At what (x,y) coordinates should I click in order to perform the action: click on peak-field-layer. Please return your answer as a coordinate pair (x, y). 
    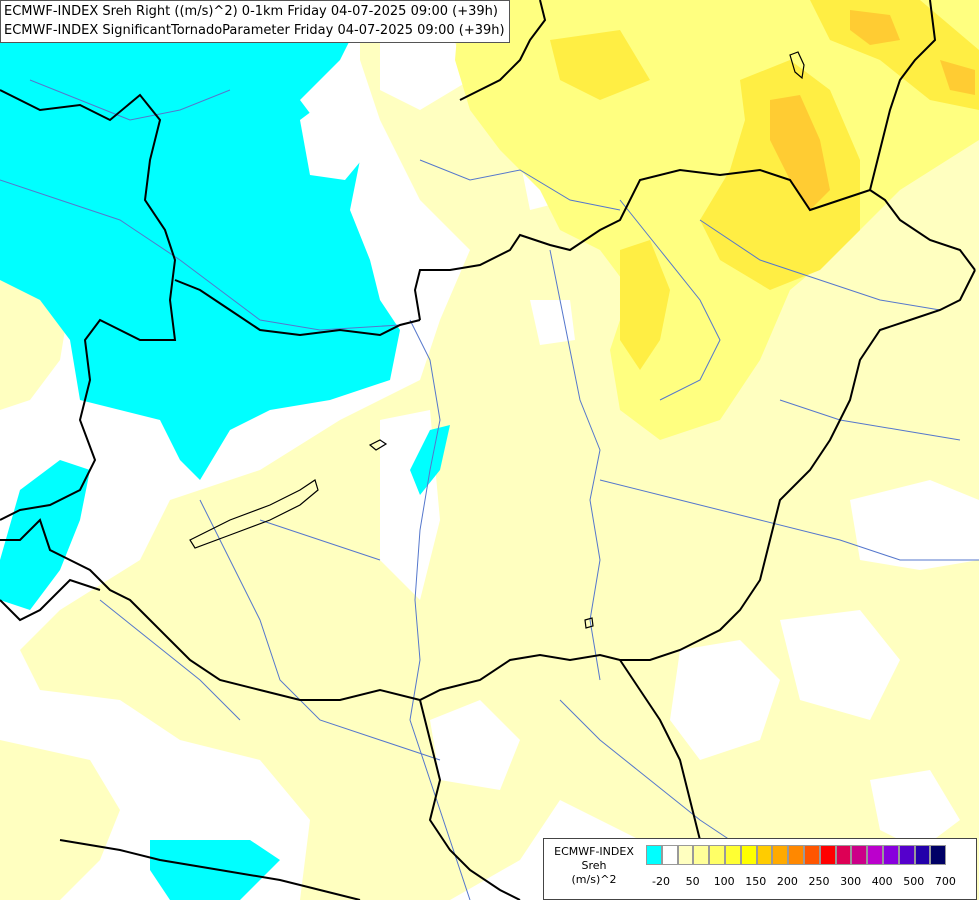
    Looking at the image, I should click on (872, 110).